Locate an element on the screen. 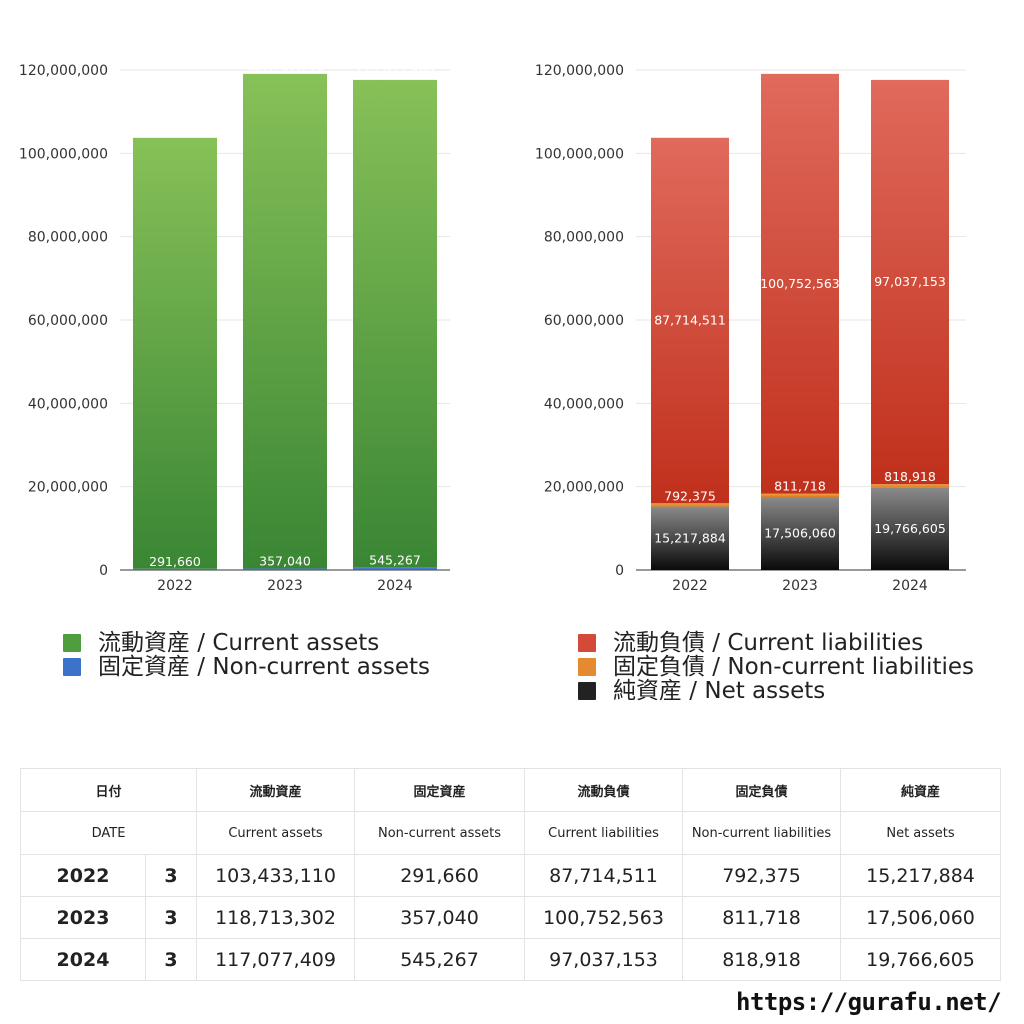 The image size is (1024, 1024). legend-label: 流動資産 / Current assets is located at coordinates (239, 643).